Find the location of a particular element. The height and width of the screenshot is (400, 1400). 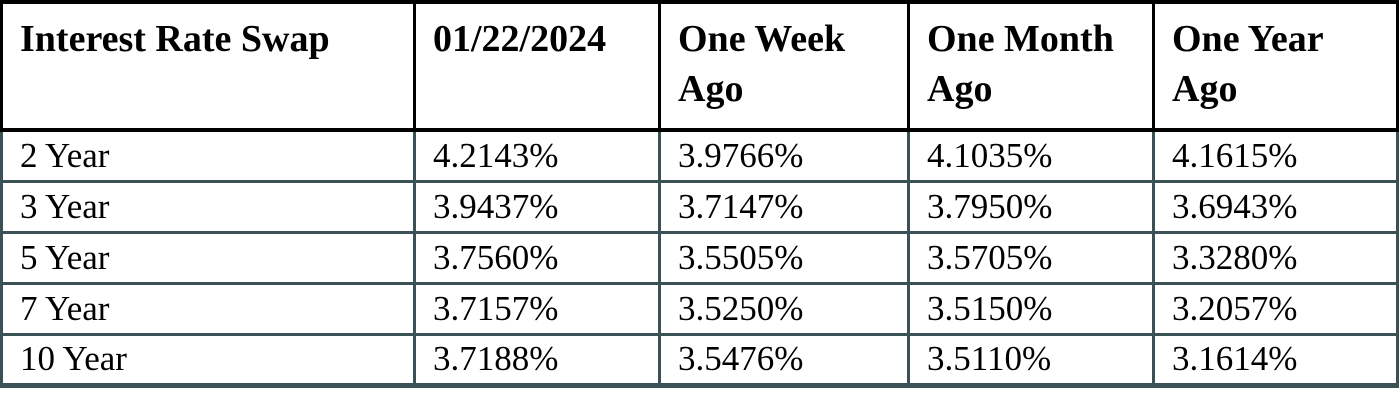

rate-cell: 3.7157% is located at coordinates (537, 308).